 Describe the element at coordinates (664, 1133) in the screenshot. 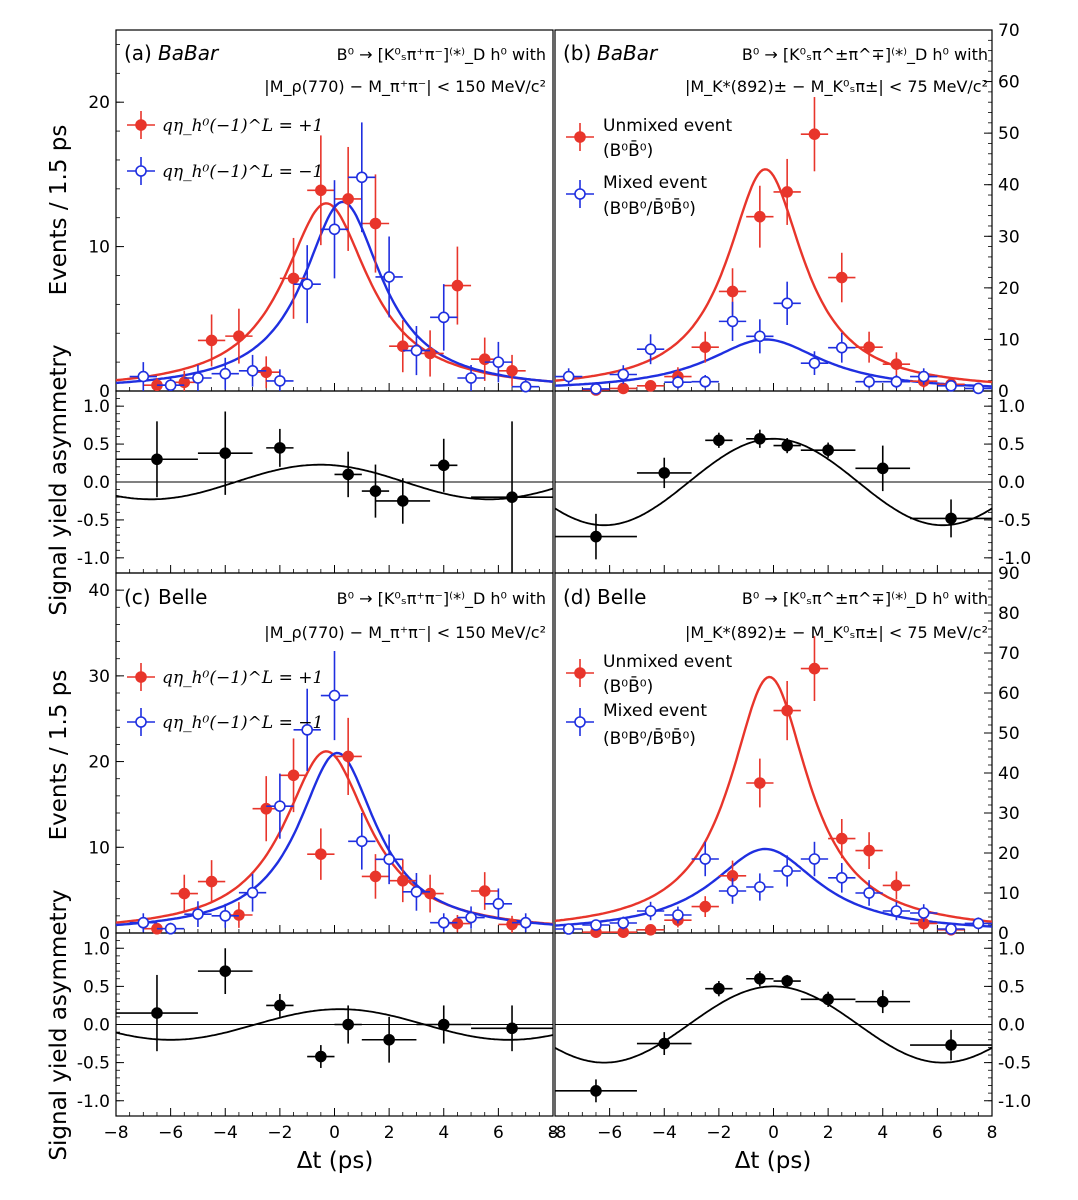

I see `x-tick-label-d_asym: −4` at that location.